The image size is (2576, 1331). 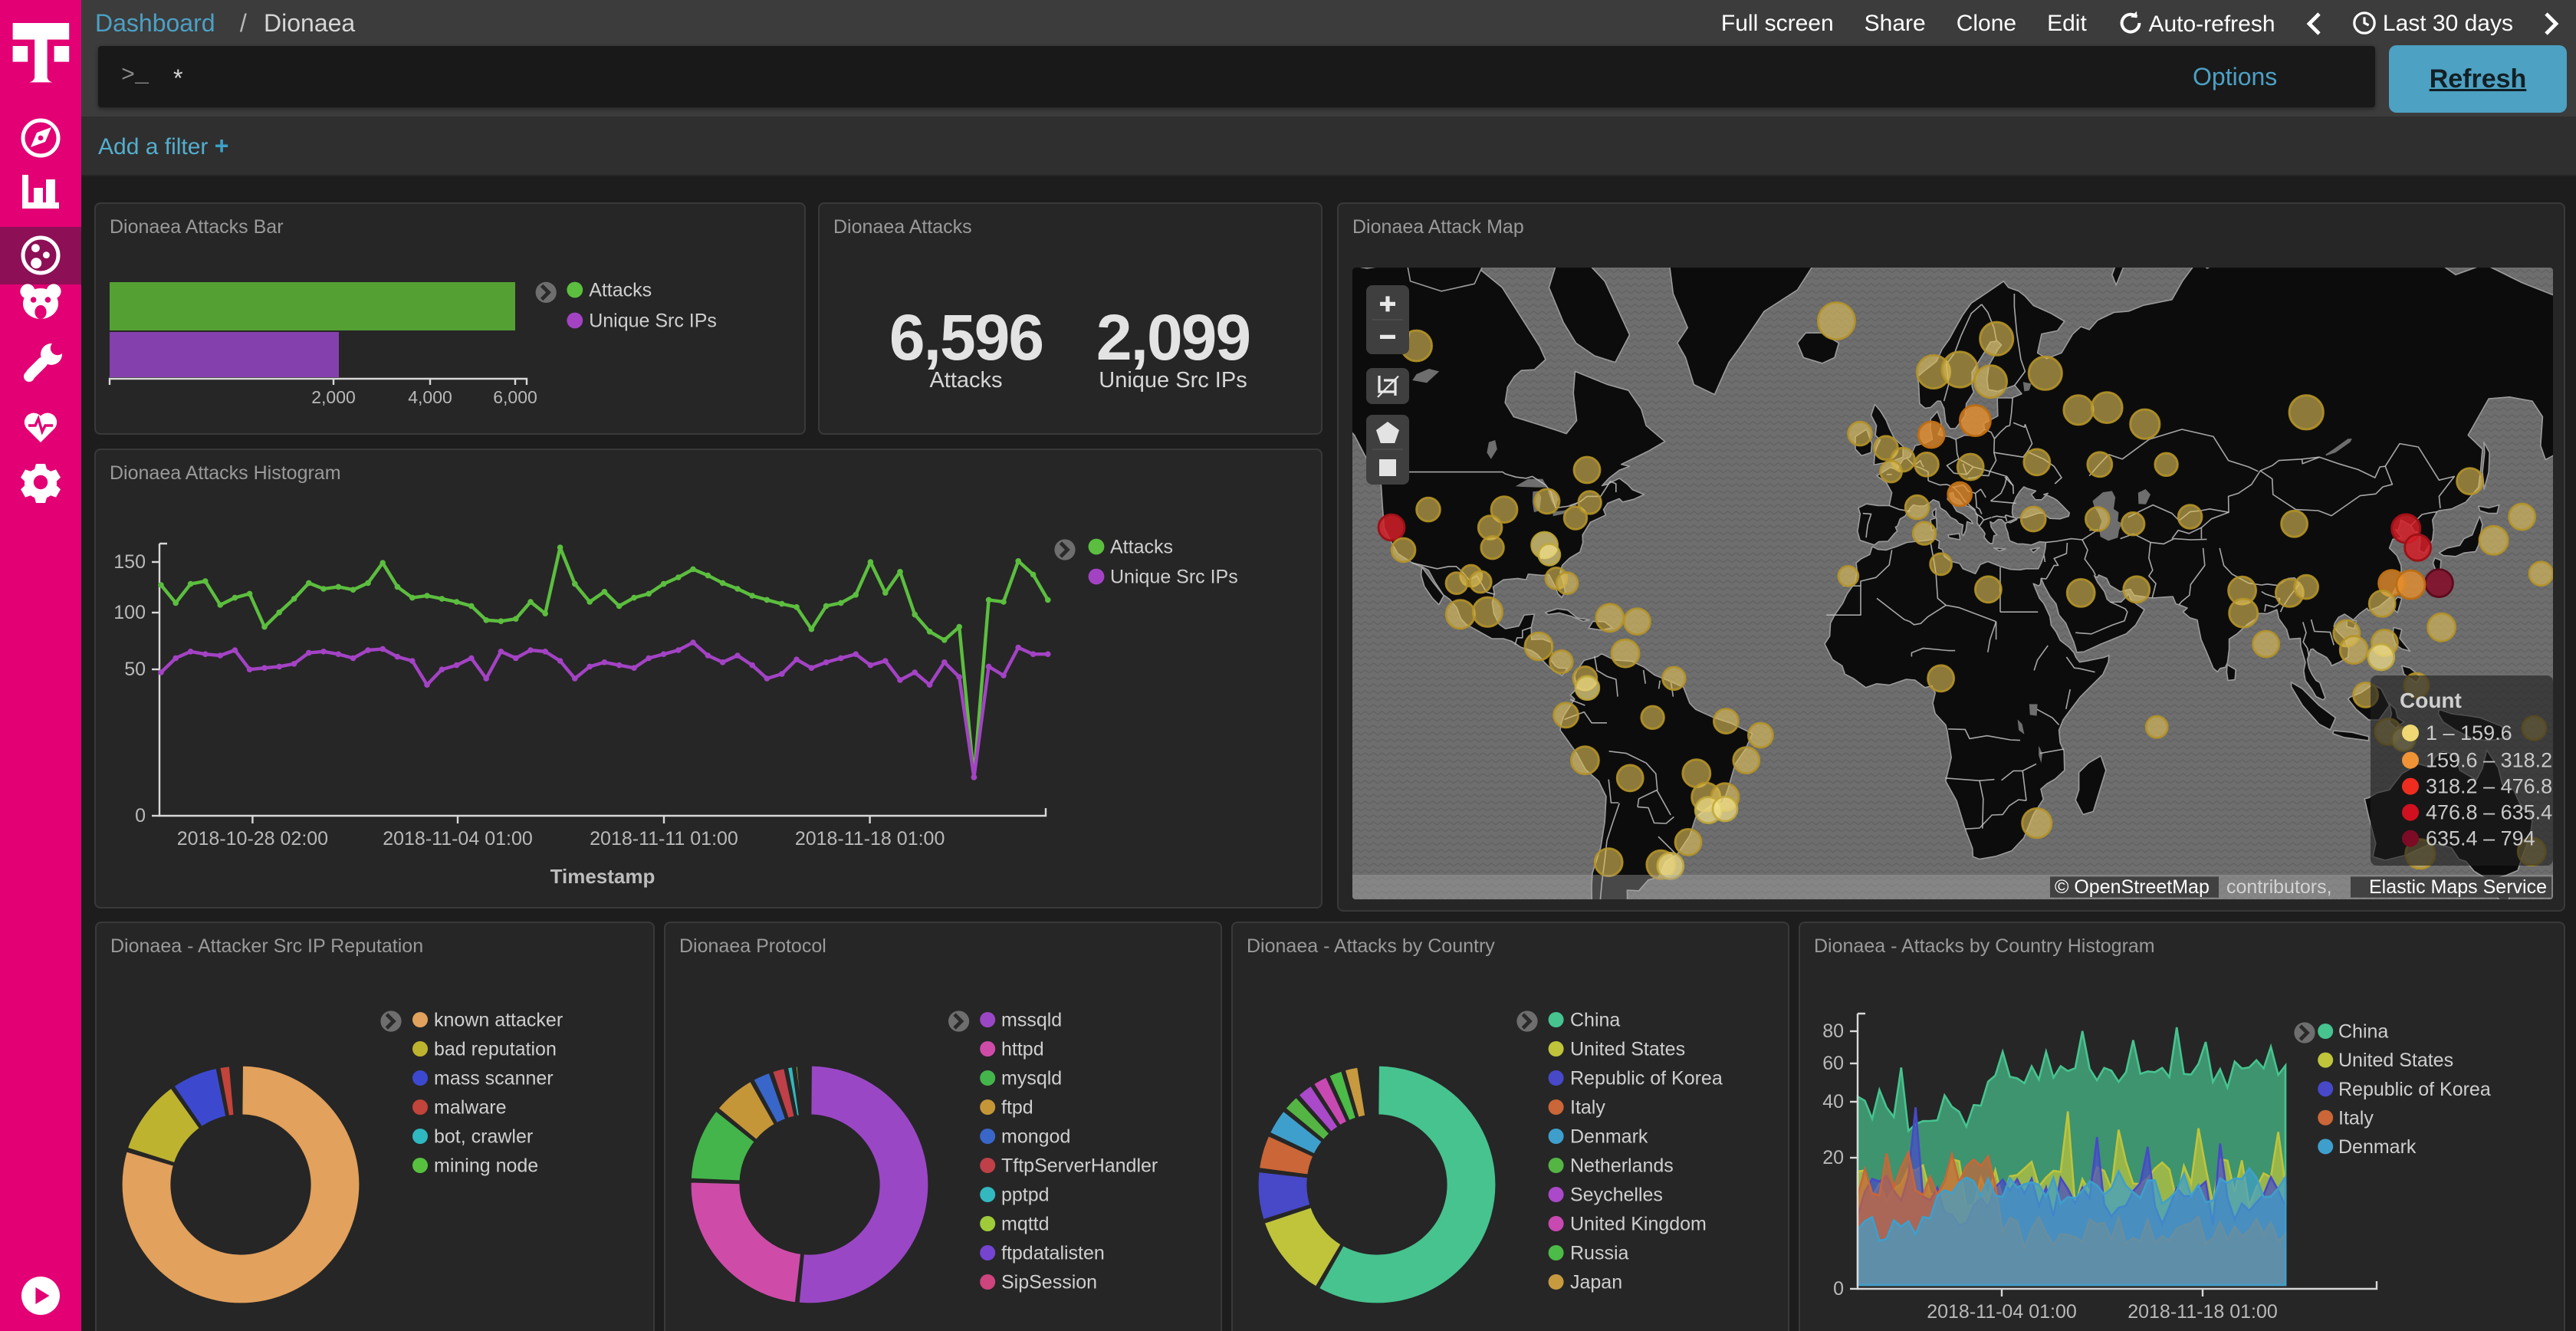 I want to click on svg-text: contributors,, so click(x=2279, y=887).